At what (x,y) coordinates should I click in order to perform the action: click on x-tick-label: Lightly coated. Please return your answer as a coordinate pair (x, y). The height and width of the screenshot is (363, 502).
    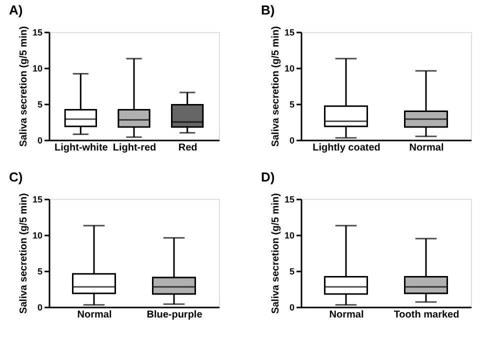
    Looking at the image, I should click on (346, 148).